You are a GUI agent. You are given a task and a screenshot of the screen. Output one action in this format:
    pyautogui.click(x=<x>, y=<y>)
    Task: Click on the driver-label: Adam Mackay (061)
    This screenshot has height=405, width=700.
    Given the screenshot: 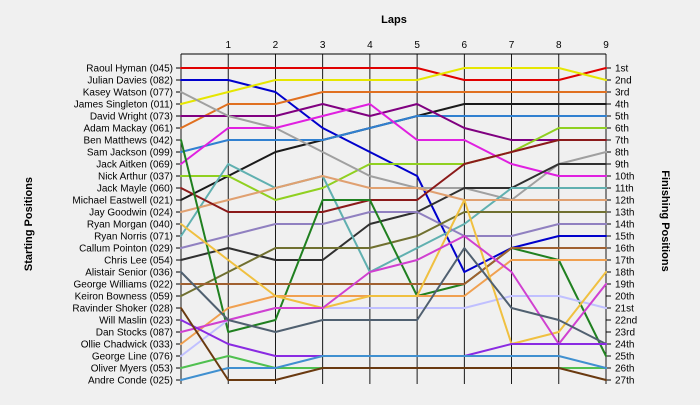 What is the action you would take?
    pyautogui.click(x=128, y=129)
    